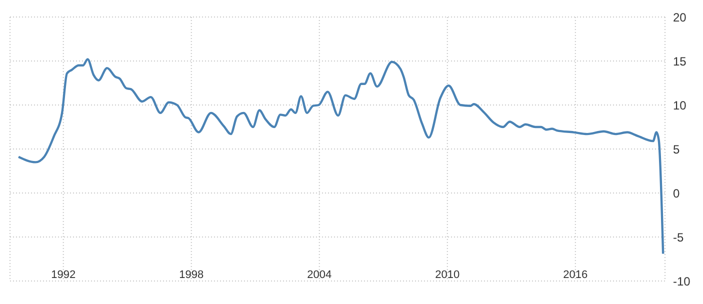 This screenshot has height=304, width=703. I want to click on x-tick-label: 1998, so click(191, 275).